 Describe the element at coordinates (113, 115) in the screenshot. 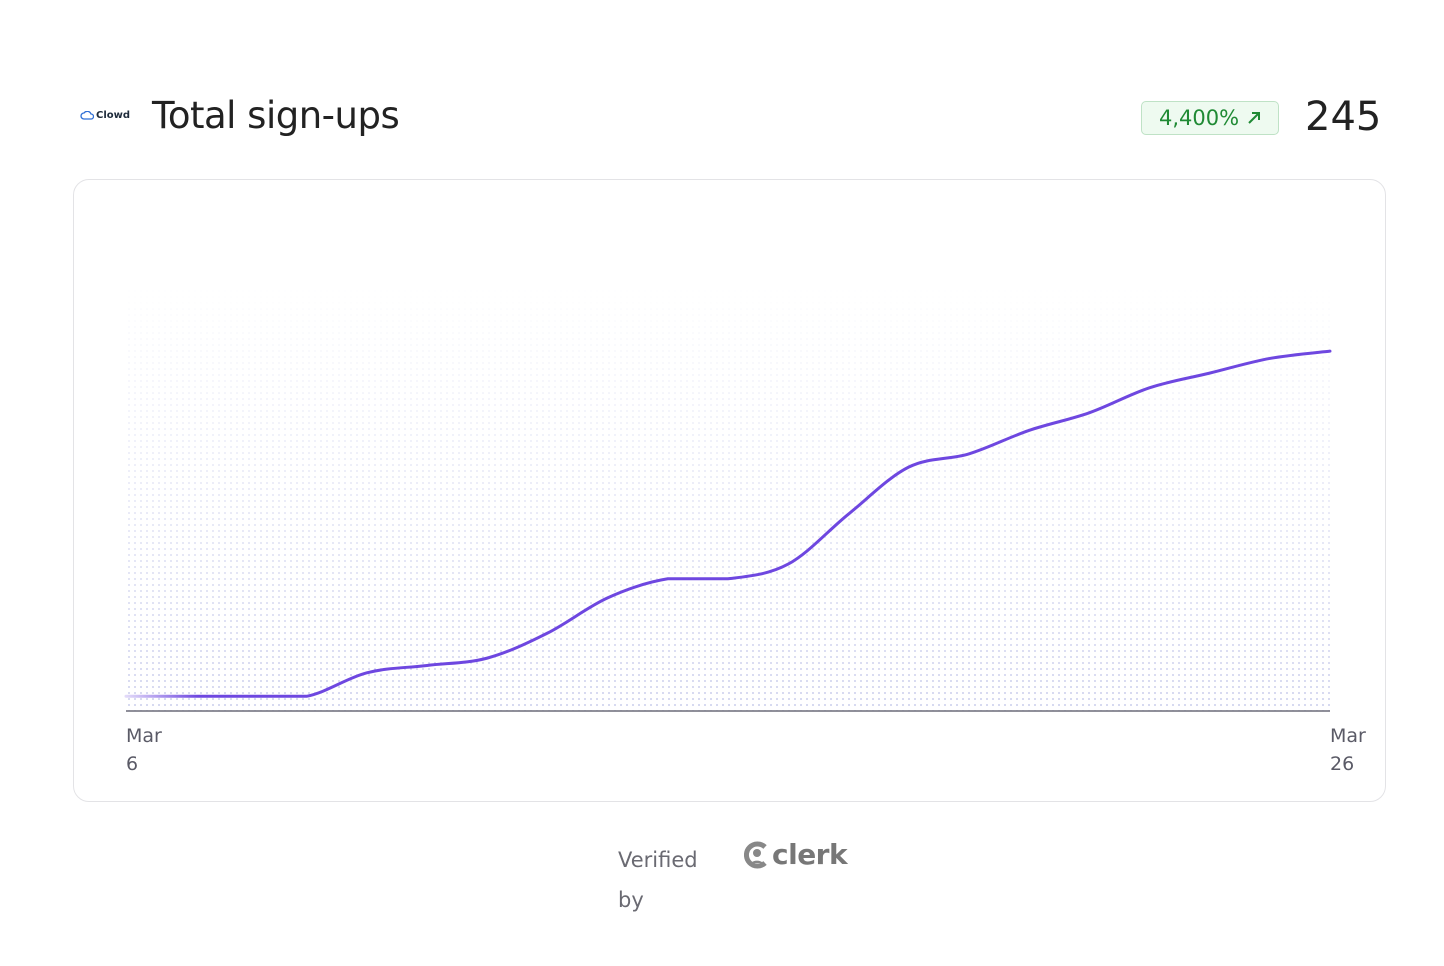

I see `logo-text: Clowd` at that location.